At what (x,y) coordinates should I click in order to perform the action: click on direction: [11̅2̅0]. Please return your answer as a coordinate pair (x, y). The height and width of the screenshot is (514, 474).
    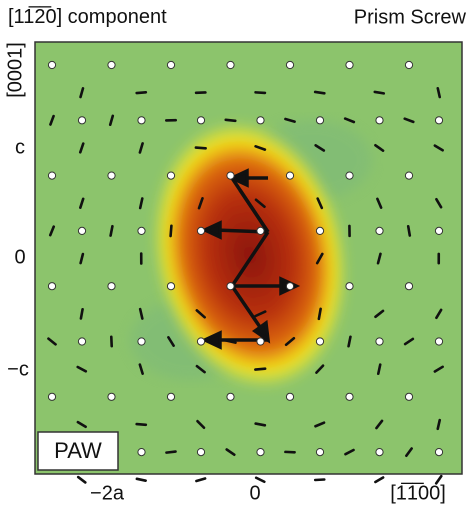
    Looking at the image, I should click on (35, 16).